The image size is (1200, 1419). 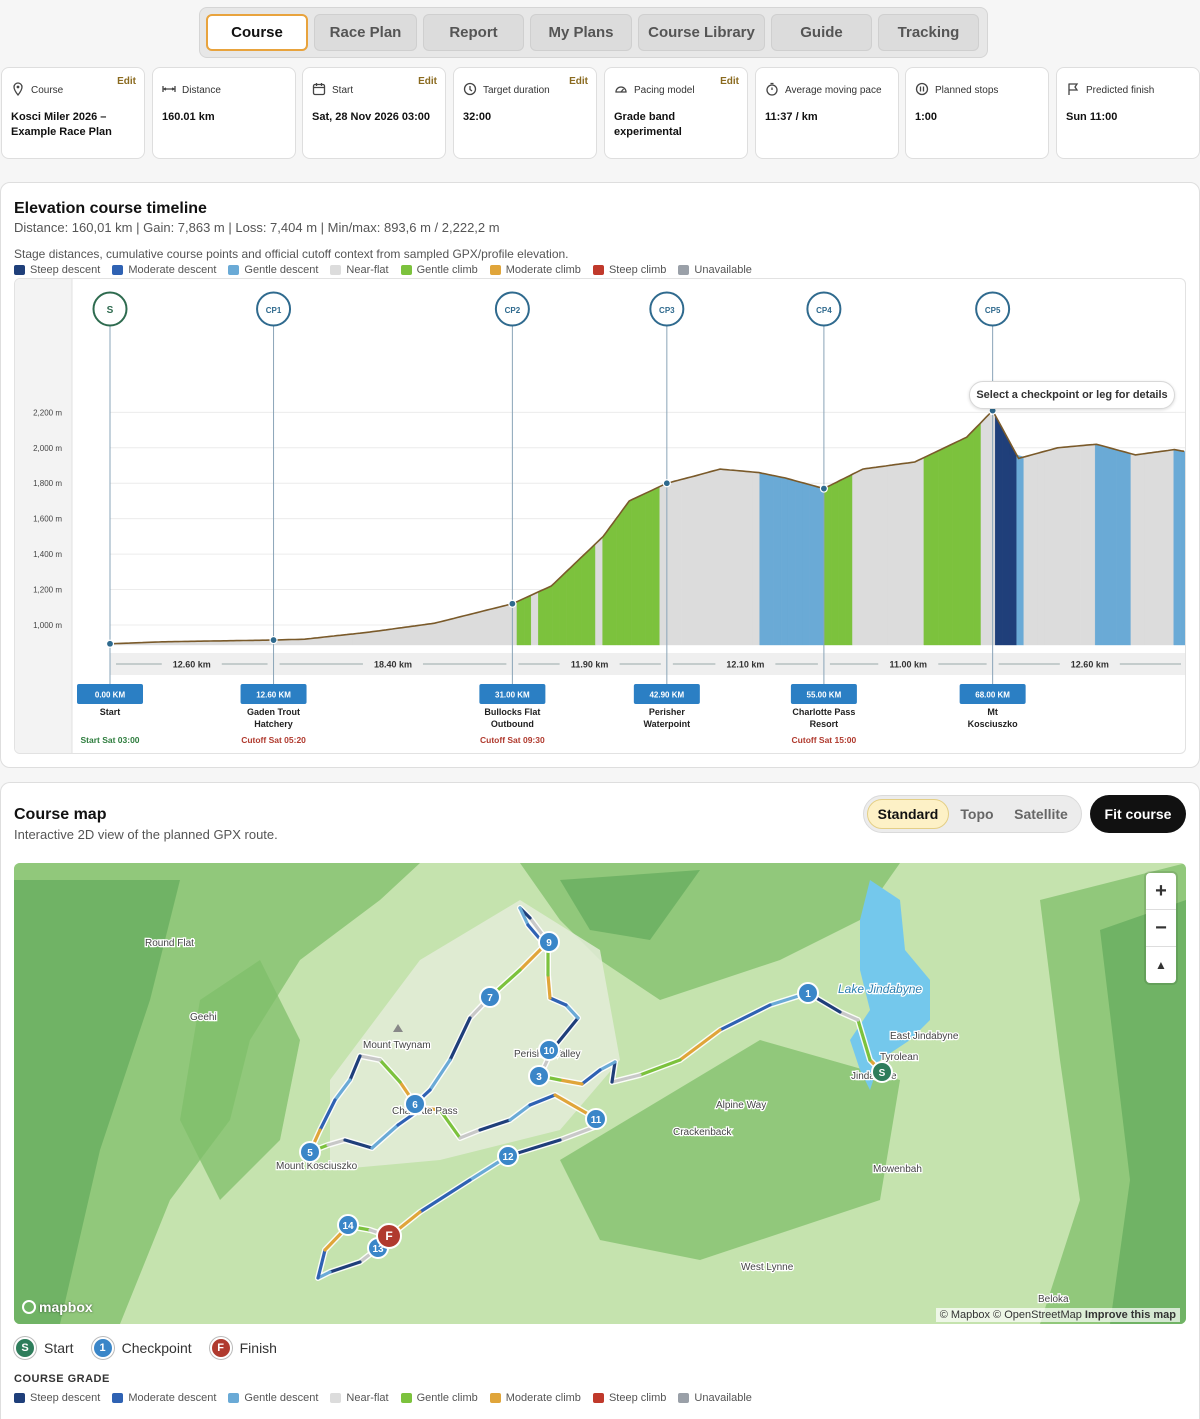 I want to click on checkpoint-cp2: CP2, so click(x=512, y=309).